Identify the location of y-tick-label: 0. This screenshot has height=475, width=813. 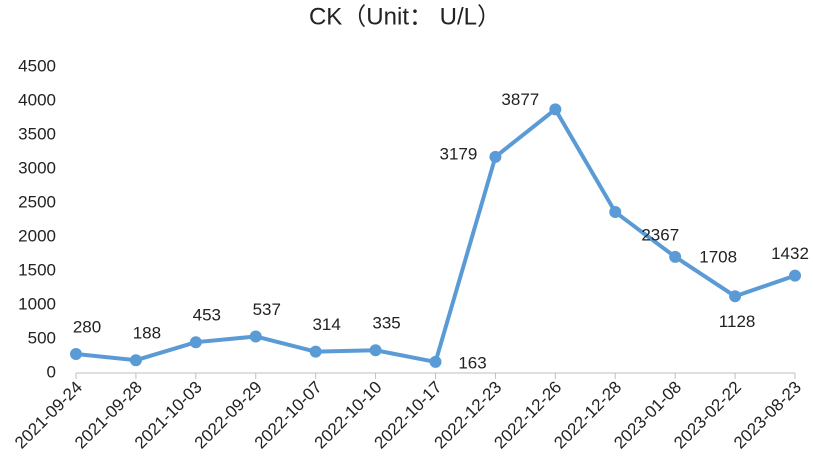
(51, 371).